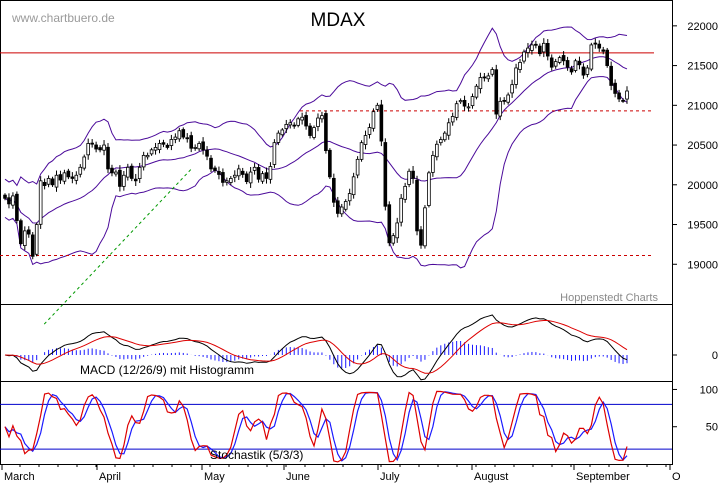  Describe the element at coordinates (338, 20) in the screenshot. I see `chart-title: MDAX` at that location.